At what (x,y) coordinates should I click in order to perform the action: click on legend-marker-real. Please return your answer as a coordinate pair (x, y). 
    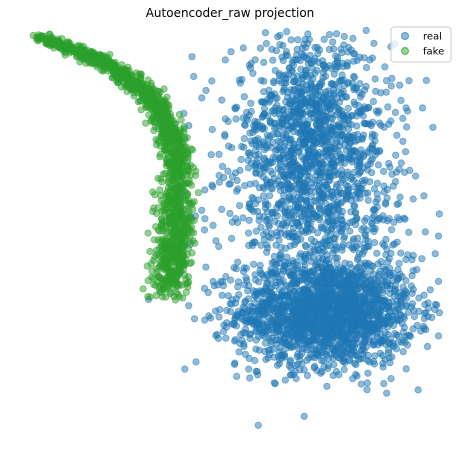
    Looking at the image, I should click on (405, 36).